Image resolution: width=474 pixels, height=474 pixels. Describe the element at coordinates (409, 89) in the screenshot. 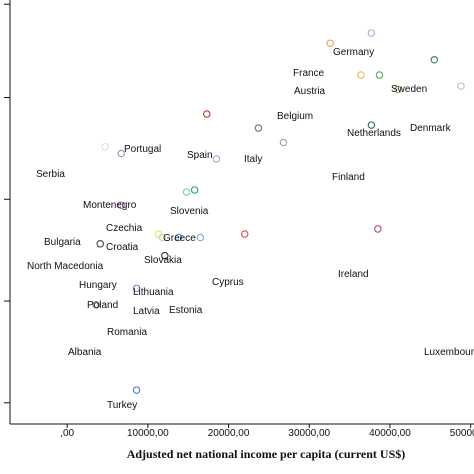

I see `point-label: Sweden` at that location.